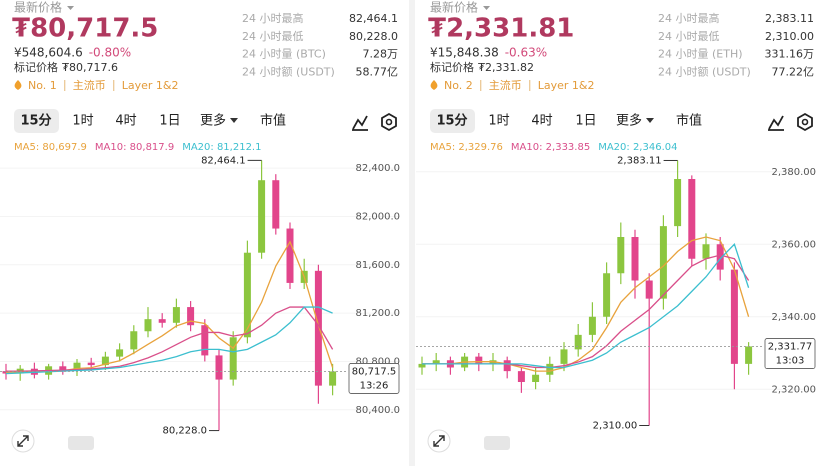 Image resolution: width=829 pixels, height=466 pixels. What do you see at coordinates (789, 18) in the screenshot?
I see `stat-value: 2,383.11` at bounding box center [789, 18].